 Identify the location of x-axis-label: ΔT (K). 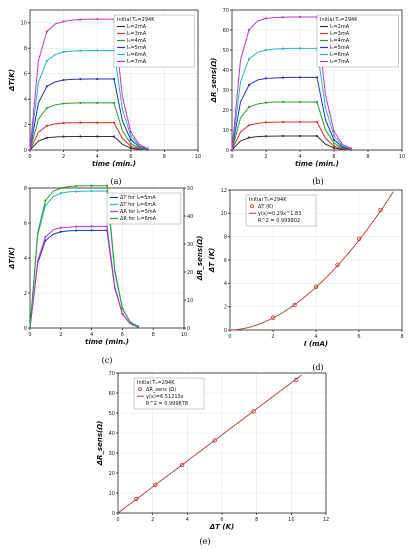
(221, 527).